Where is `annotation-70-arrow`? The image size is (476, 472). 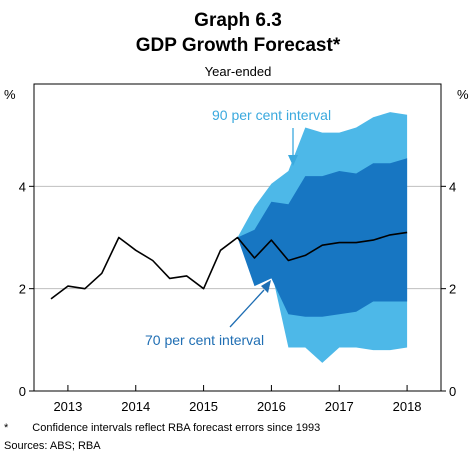
annotation-70-arrow is located at coordinates (247, 308).